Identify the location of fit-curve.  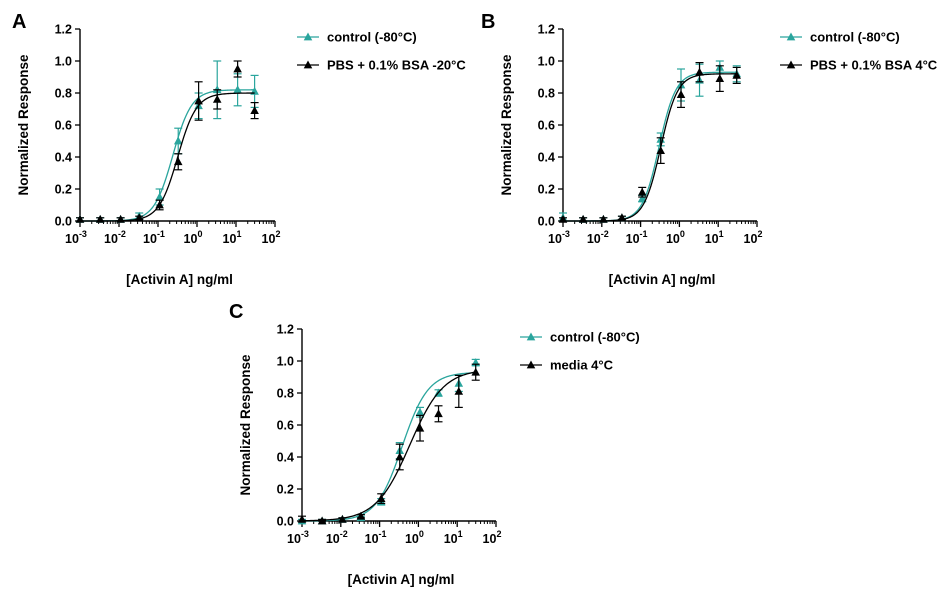
(650, 146).